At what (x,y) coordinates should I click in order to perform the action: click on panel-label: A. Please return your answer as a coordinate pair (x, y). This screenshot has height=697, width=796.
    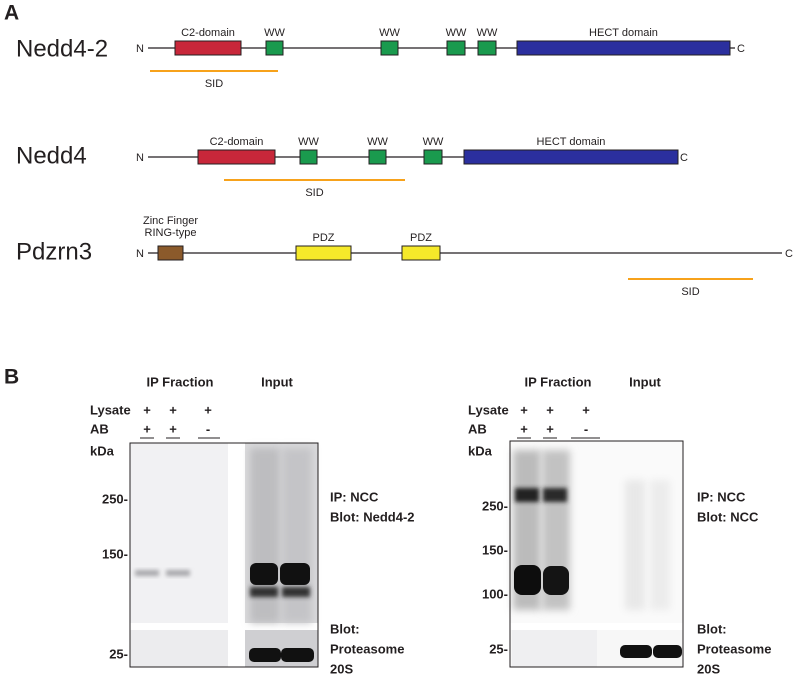
    Looking at the image, I should click on (11, 13).